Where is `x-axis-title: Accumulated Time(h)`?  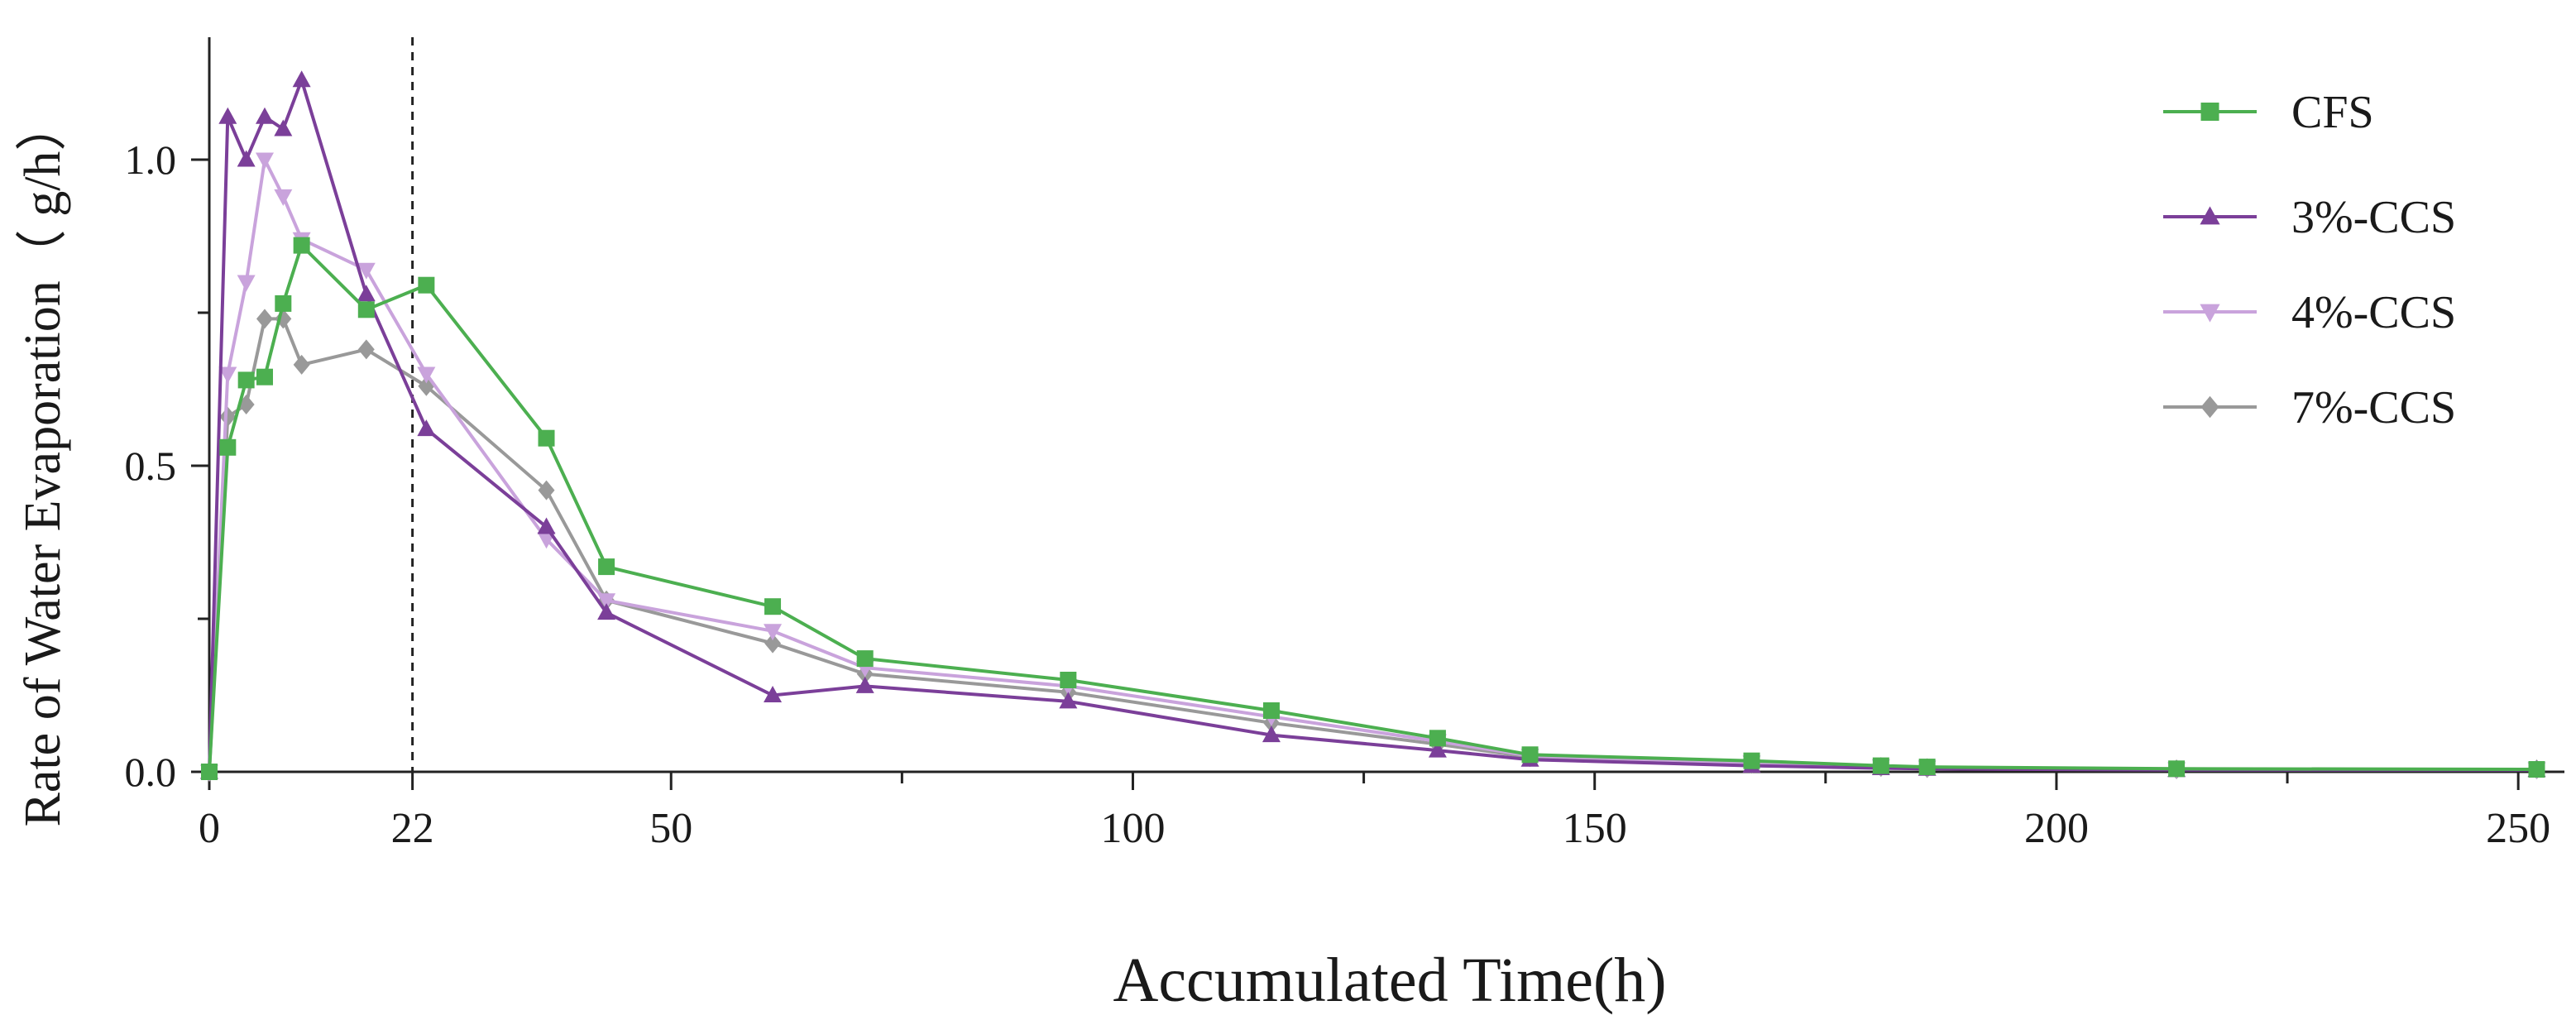
x-axis-title: Accumulated Time(h) is located at coordinates (1390, 980).